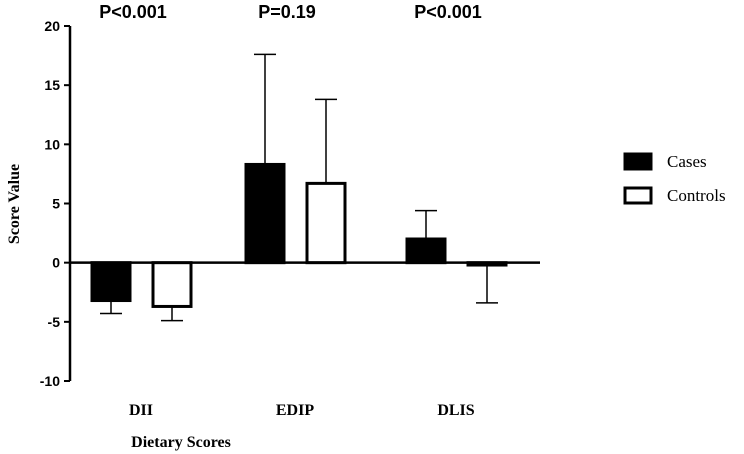 The height and width of the screenshot is (454, 744). Describe the element at coordinates (326, 223) in the screenshot. I see `bar-controls-edip` at that location.